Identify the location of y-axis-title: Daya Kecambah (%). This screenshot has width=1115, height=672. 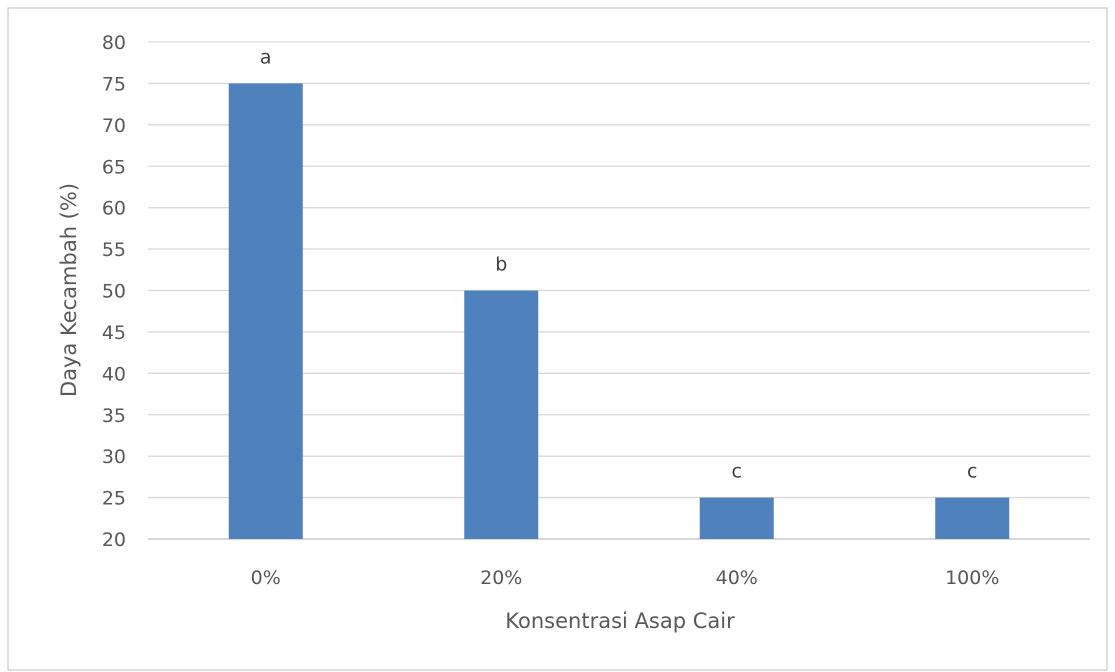
(69, 290).